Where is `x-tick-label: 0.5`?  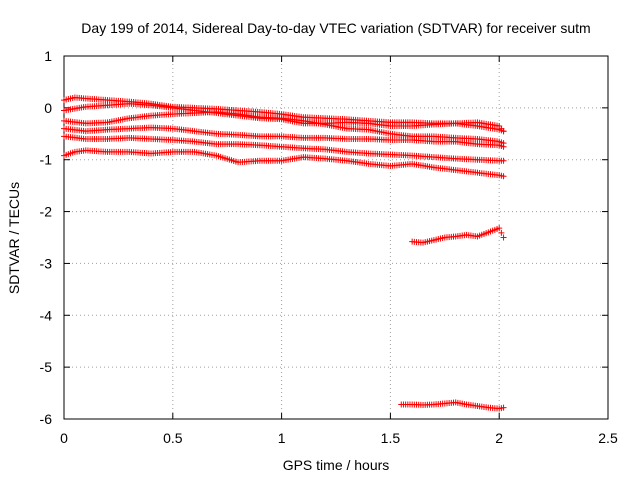 x-tick-label: 0.5 is located at coordinates (173, 438).